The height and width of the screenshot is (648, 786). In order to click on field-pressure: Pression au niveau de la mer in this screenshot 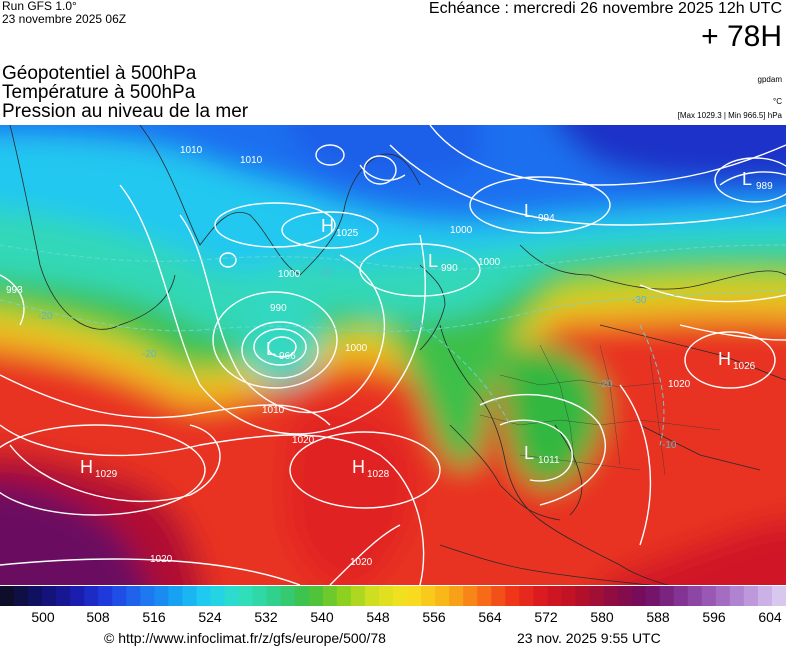, I will do `click(125, 111)`.